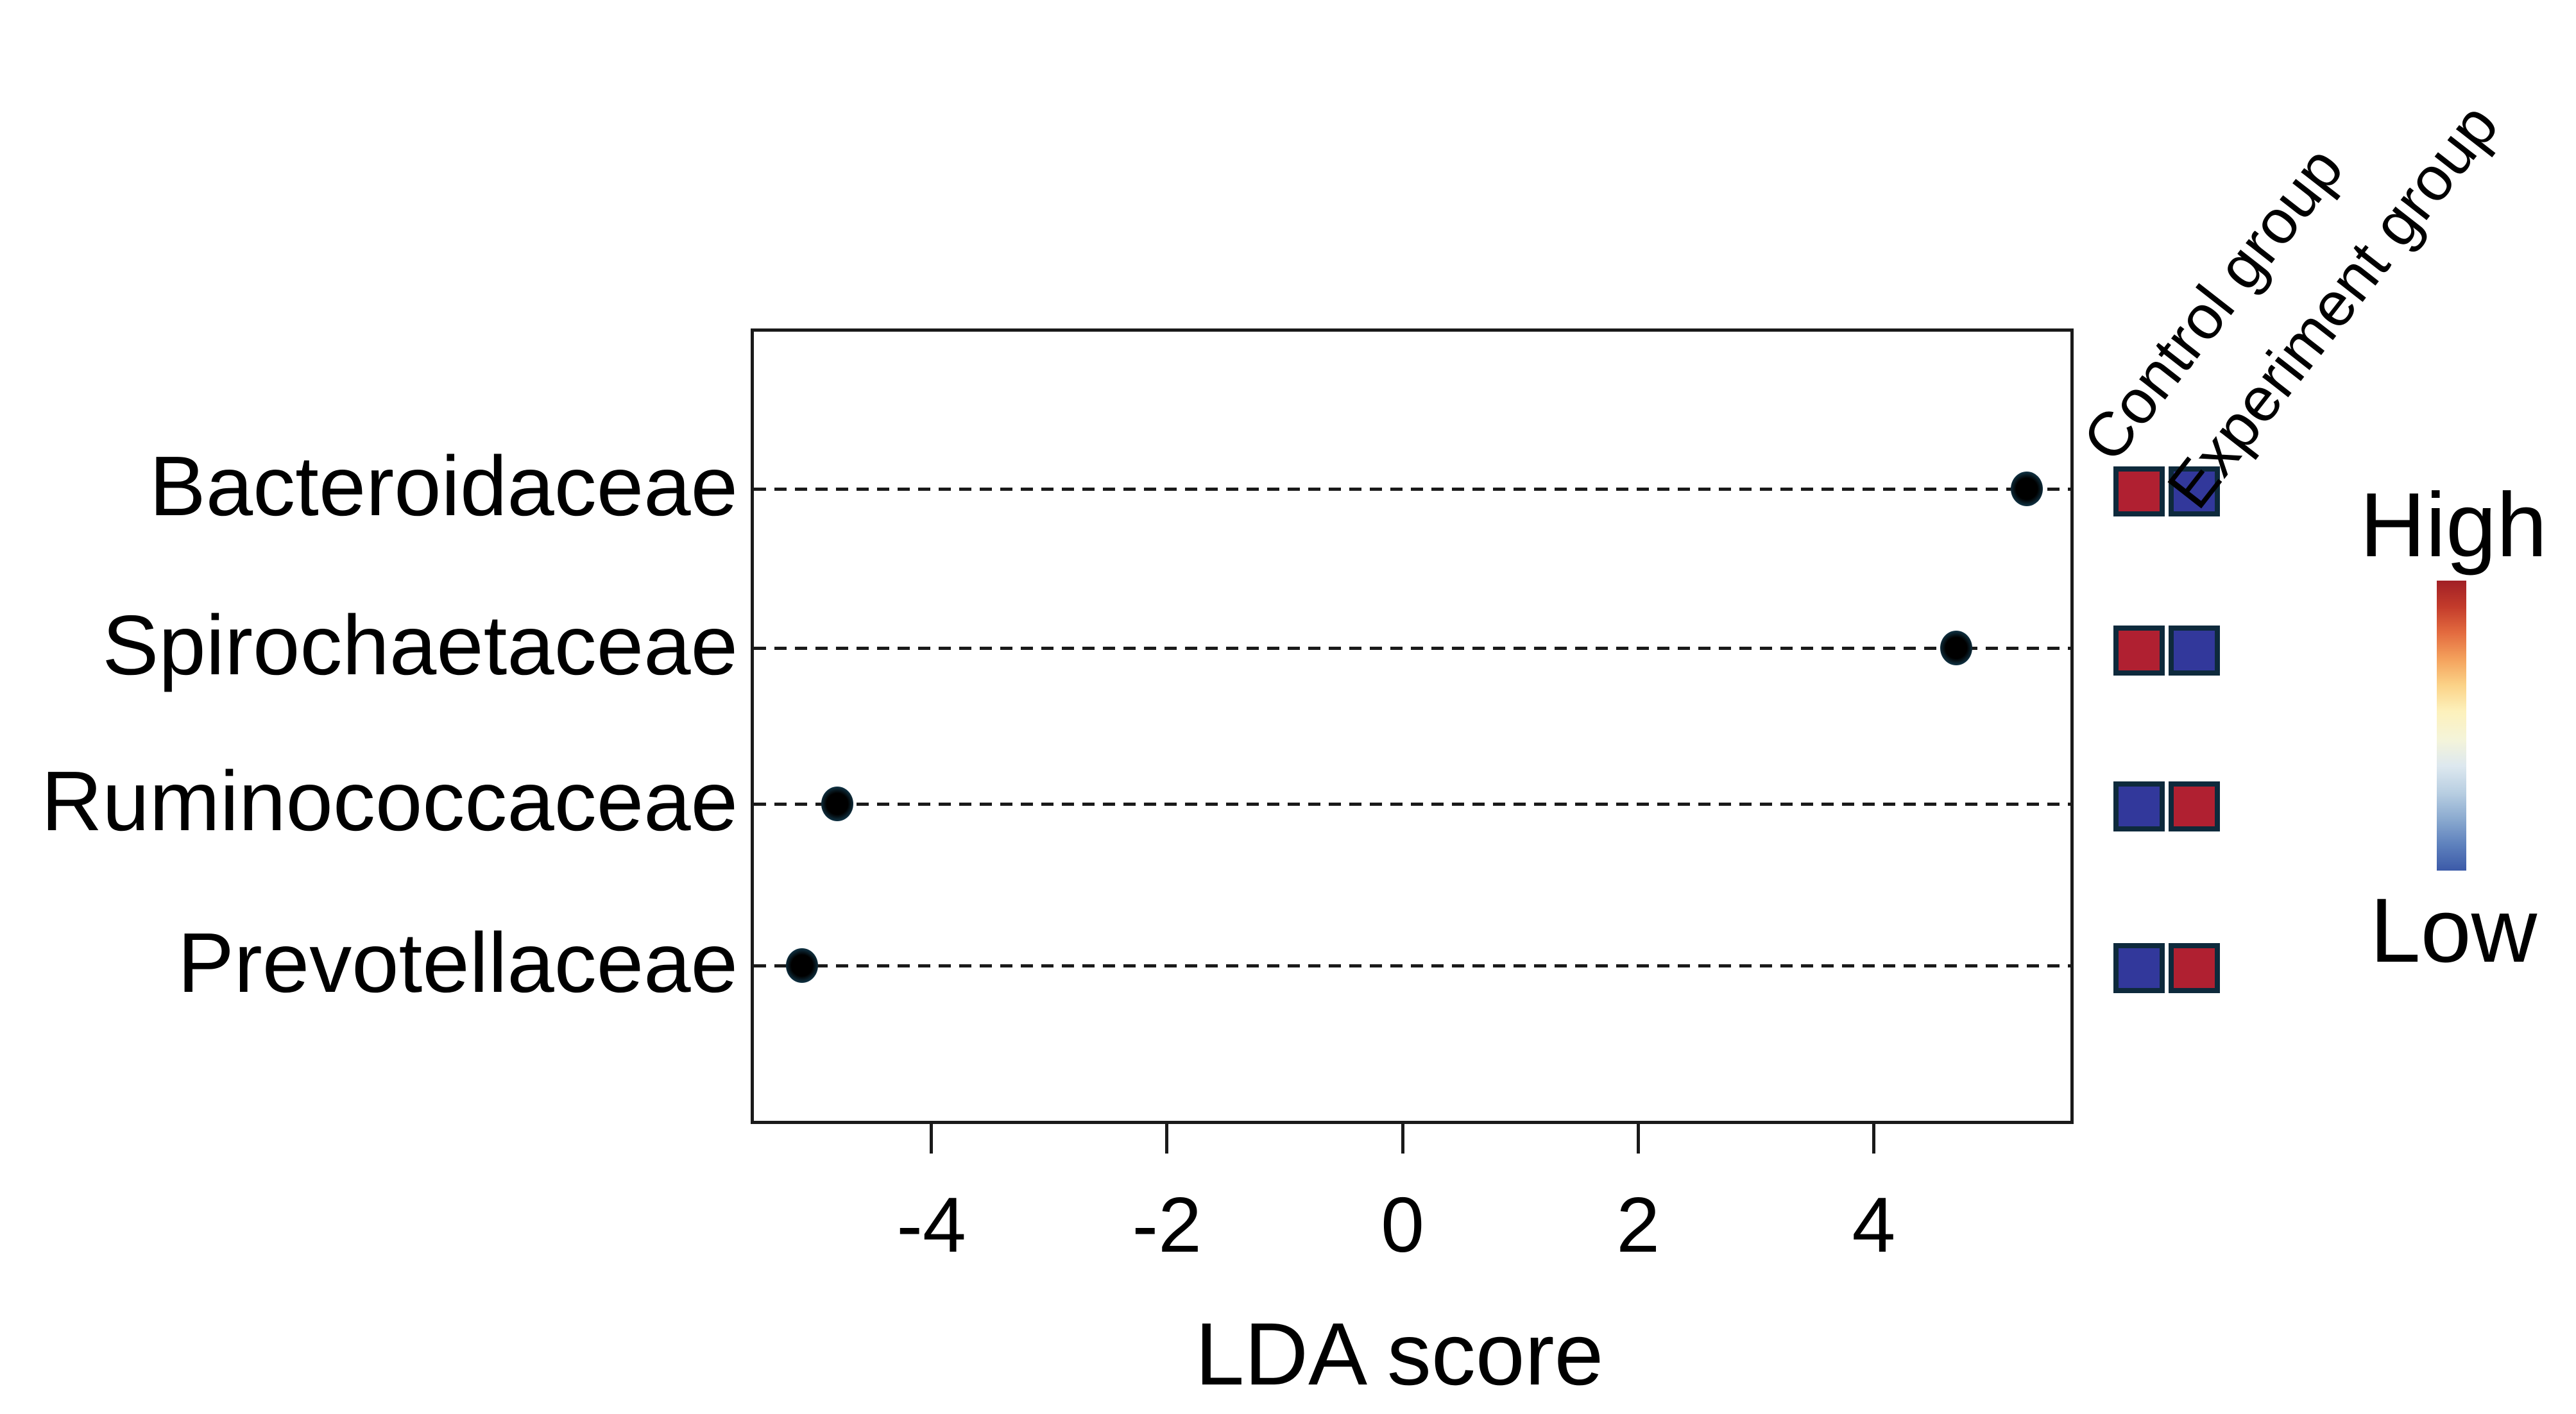 The width and height of the screenshot is (2576, 1414). What do you see at coordinates (931, 1224) in the screenshot?
I see `x-tick-label: -4` at bounding box center [931, 1224].